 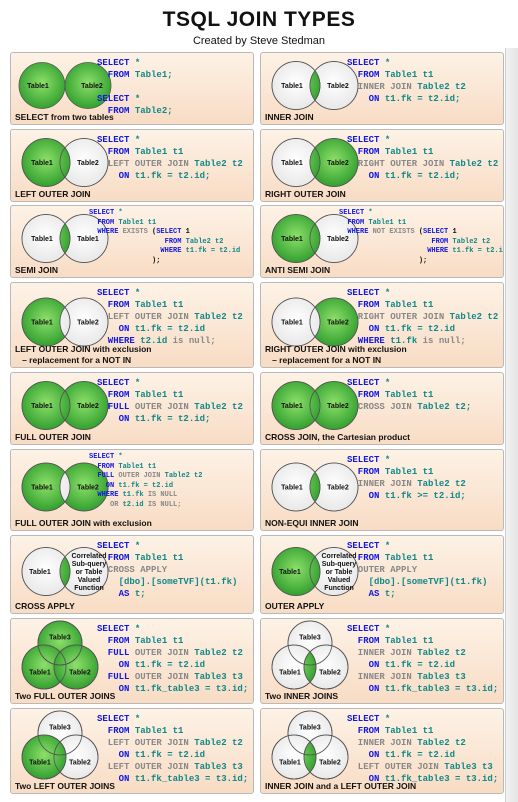 I want to click on code-token: (, so click(x=421, y=232).